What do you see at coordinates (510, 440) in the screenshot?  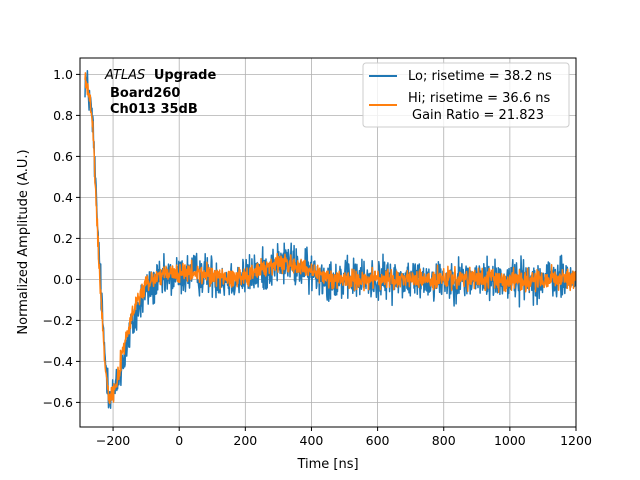 I see `x-tick-label: 1000` at bounding box center [510, 440].